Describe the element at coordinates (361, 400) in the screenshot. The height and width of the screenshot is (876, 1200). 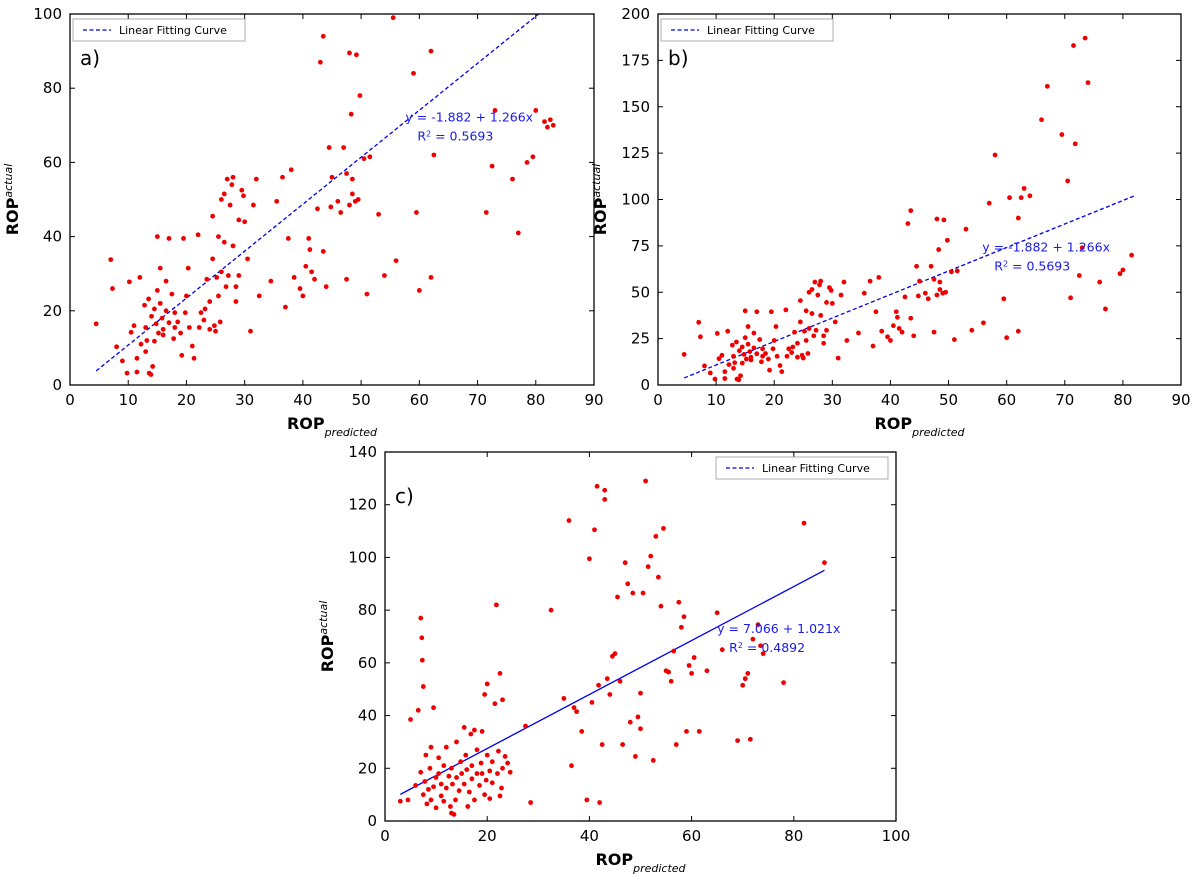
I see `panel-a-x-tick-label: 50` at that location.